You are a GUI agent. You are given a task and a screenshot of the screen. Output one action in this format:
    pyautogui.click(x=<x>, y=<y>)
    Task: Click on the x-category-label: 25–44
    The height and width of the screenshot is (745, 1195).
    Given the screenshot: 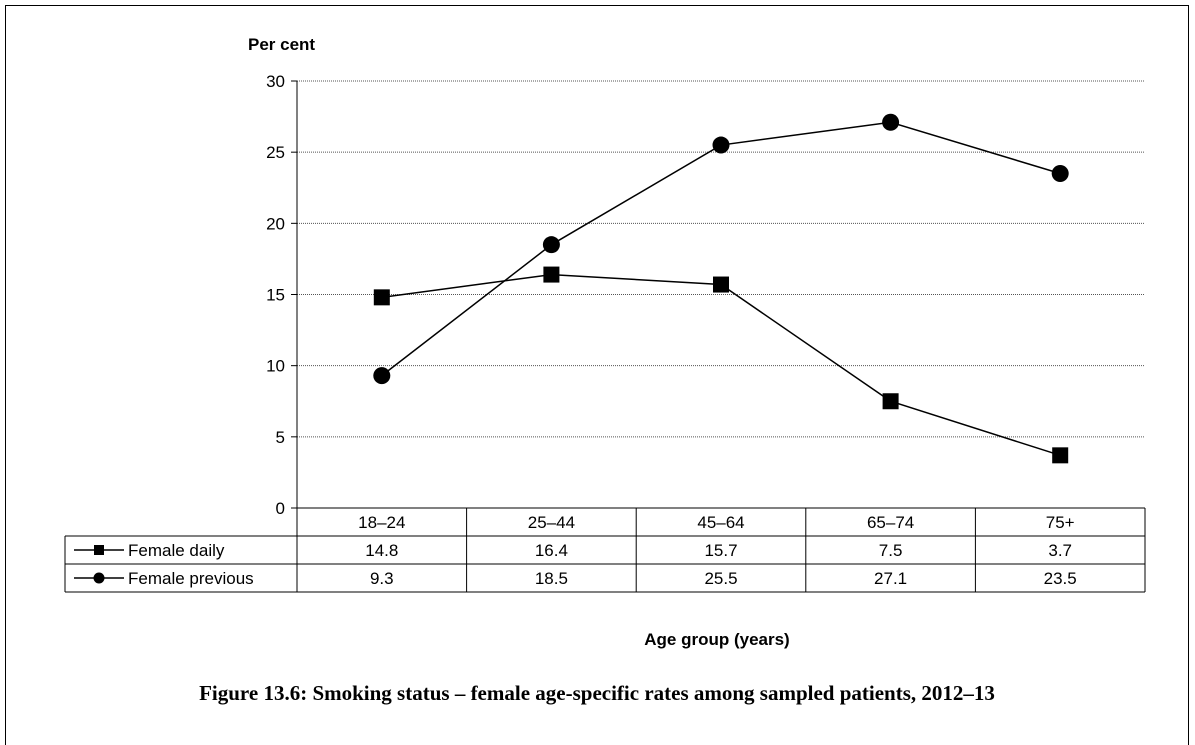 What is the action you would take?
    pyautogui.click(x=551, y=522)
    